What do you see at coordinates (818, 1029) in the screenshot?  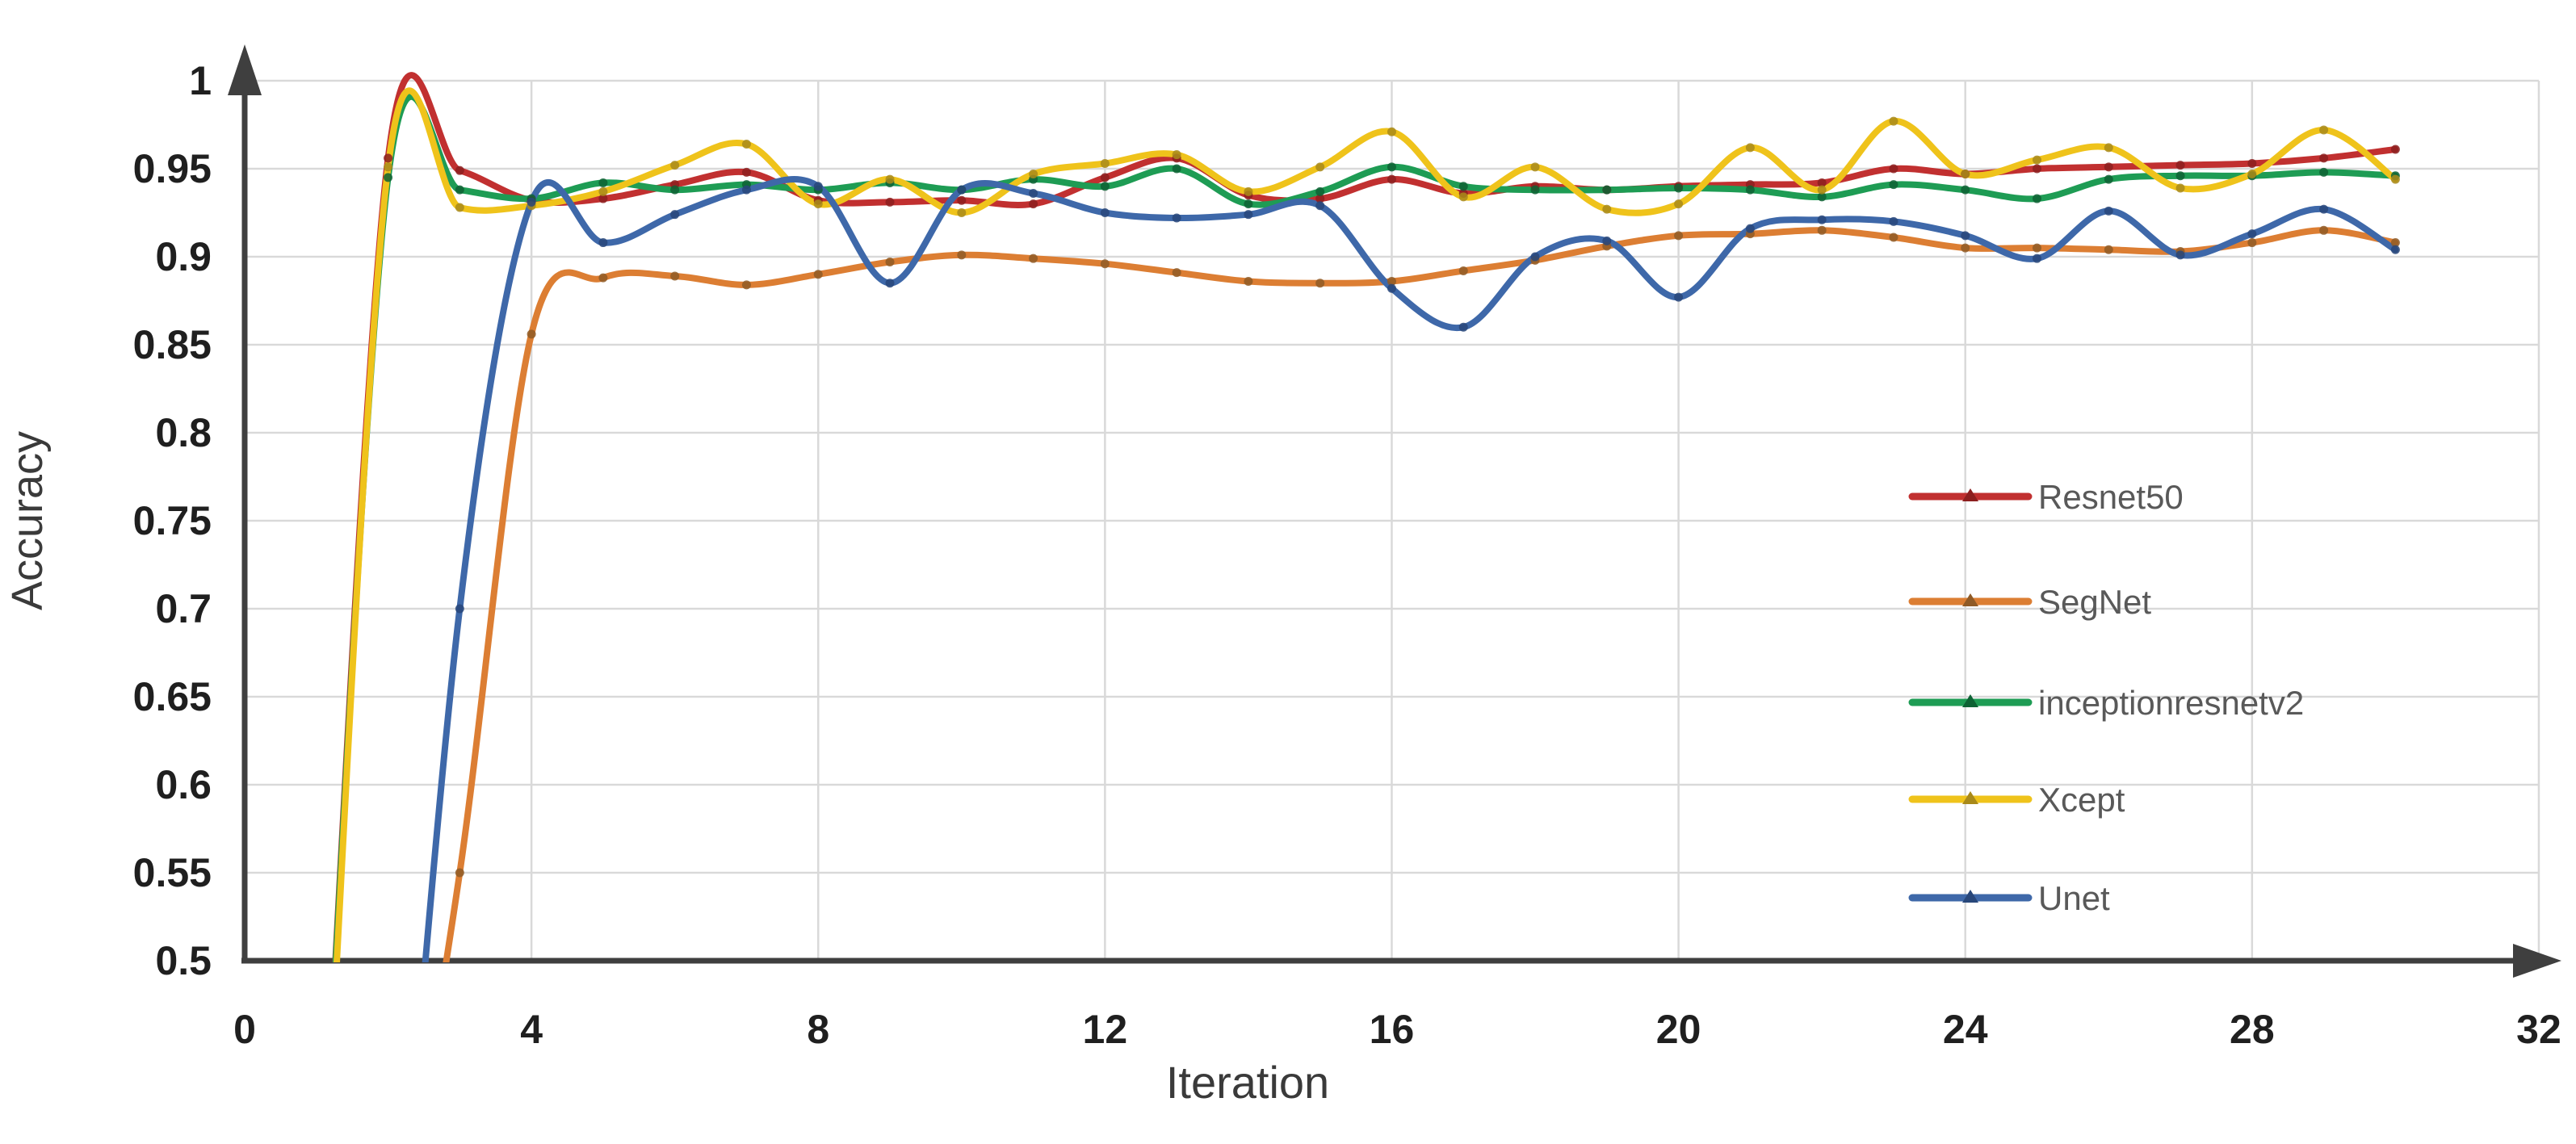 I see `x-tick-label: 8` at bounding box center [818, 1029].